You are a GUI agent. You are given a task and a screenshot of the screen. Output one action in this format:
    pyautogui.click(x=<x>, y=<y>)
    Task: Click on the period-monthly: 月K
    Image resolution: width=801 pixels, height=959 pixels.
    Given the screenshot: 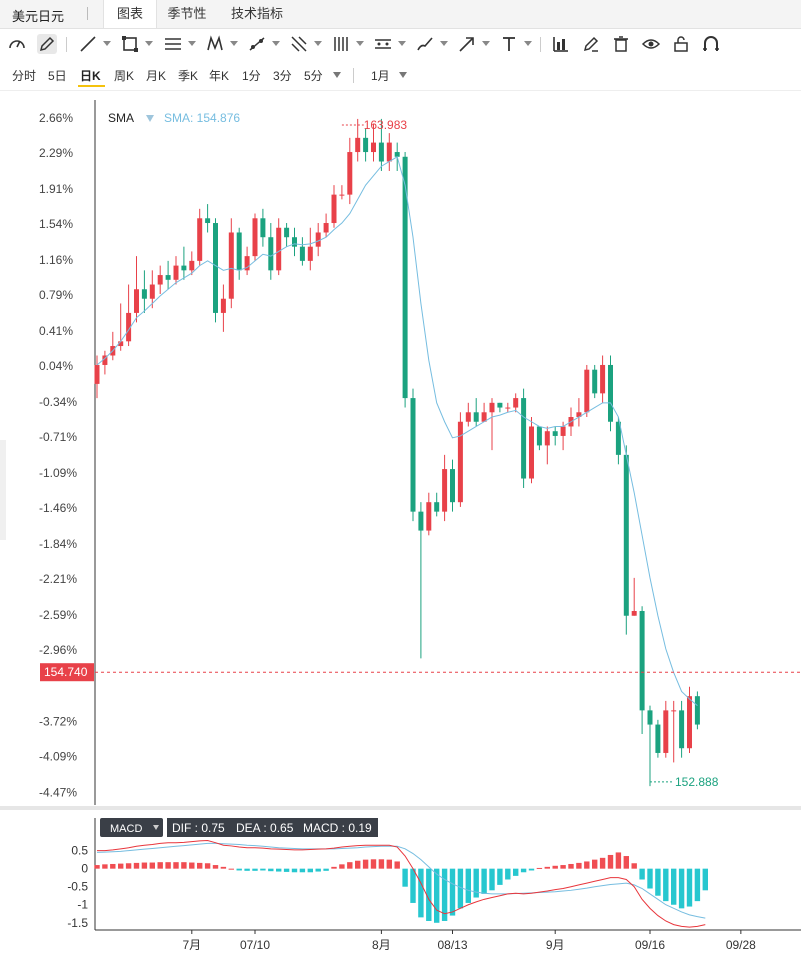 What is the action you would take?
    pyautogui.click(x=156, y=76)
    